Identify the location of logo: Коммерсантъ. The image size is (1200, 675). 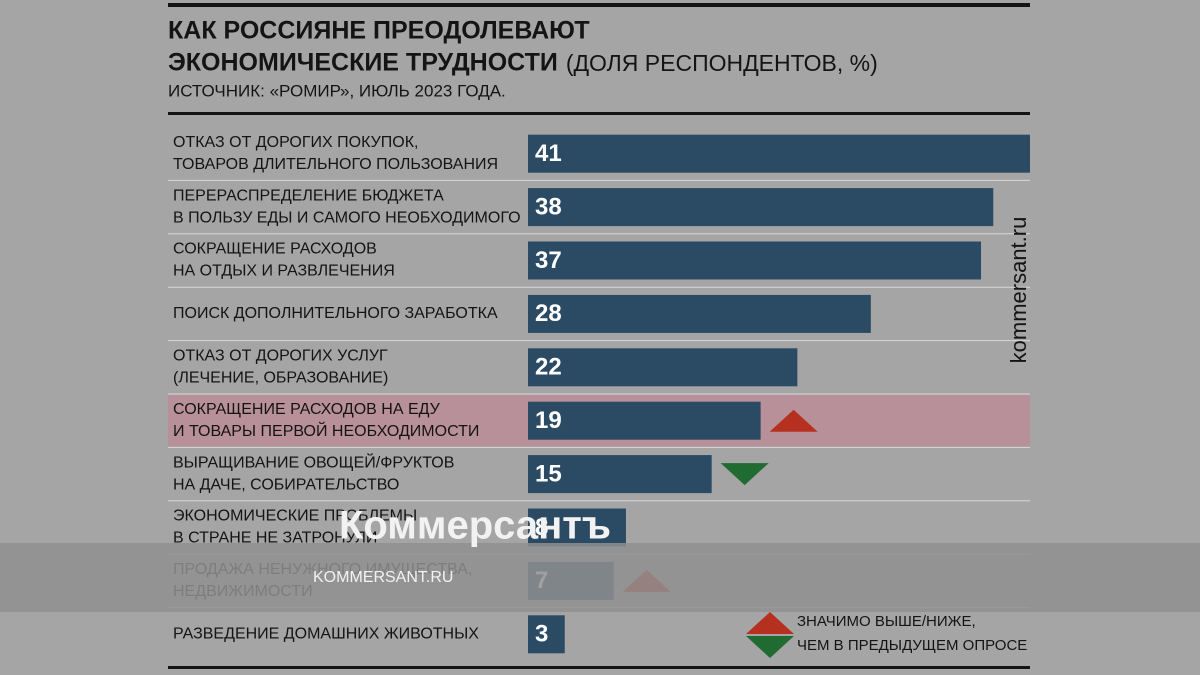
(475, 526).